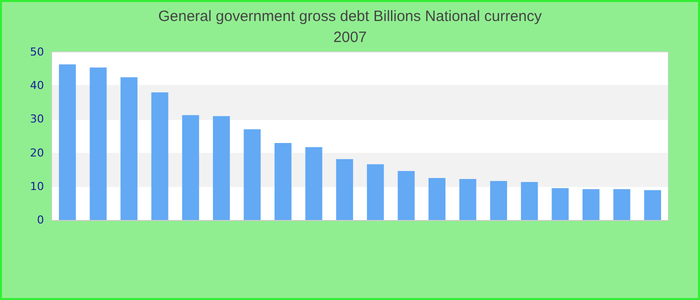 This screenshot has height=300, width=700. Describe the element at coordinates (37, 85) in the screenshot. I see `y-tick-label: 40` at that location.